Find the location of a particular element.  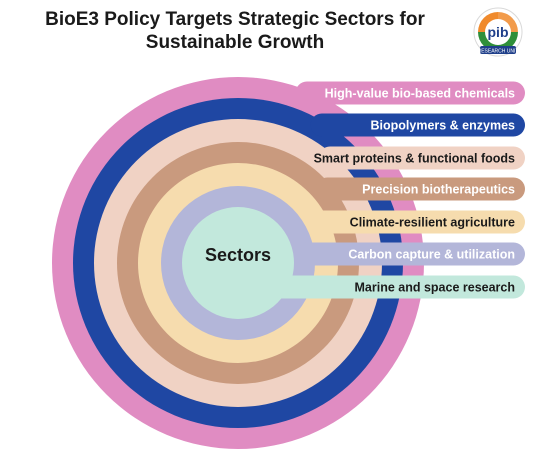

sector-label-6: Carbon capture & utilization is located at coordinates (431, 255).